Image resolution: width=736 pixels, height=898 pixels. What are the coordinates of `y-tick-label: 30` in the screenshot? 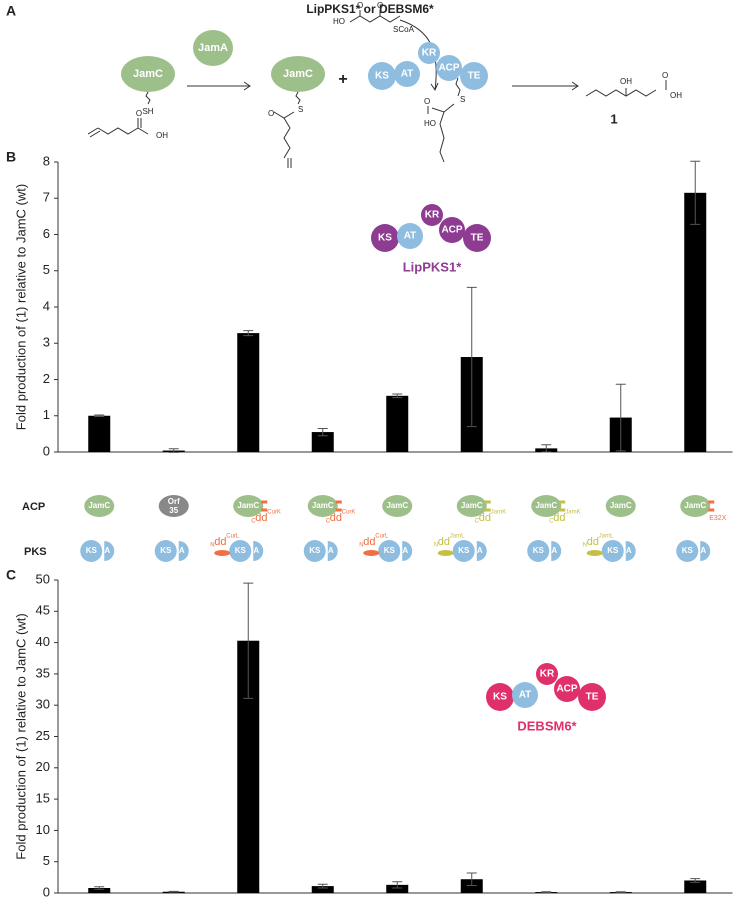 It's located at (43, 704).